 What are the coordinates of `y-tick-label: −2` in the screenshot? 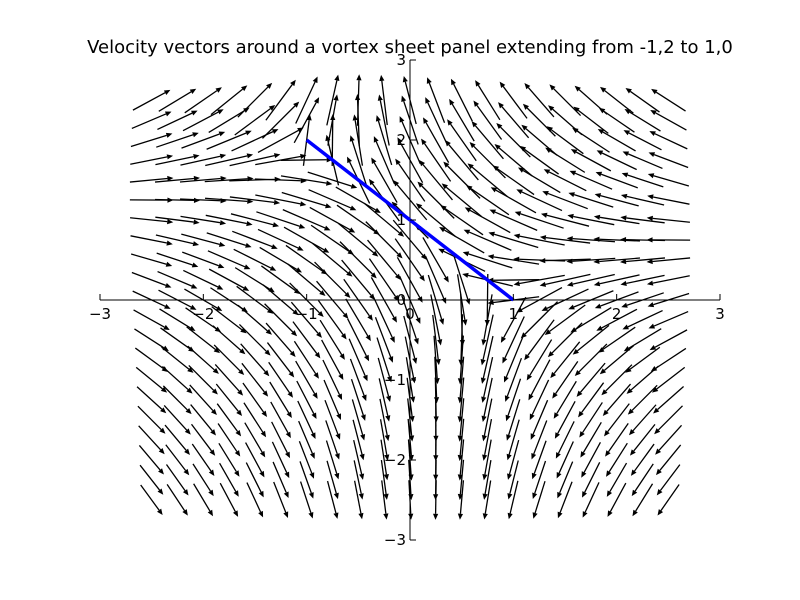 It's located at (395, 460).